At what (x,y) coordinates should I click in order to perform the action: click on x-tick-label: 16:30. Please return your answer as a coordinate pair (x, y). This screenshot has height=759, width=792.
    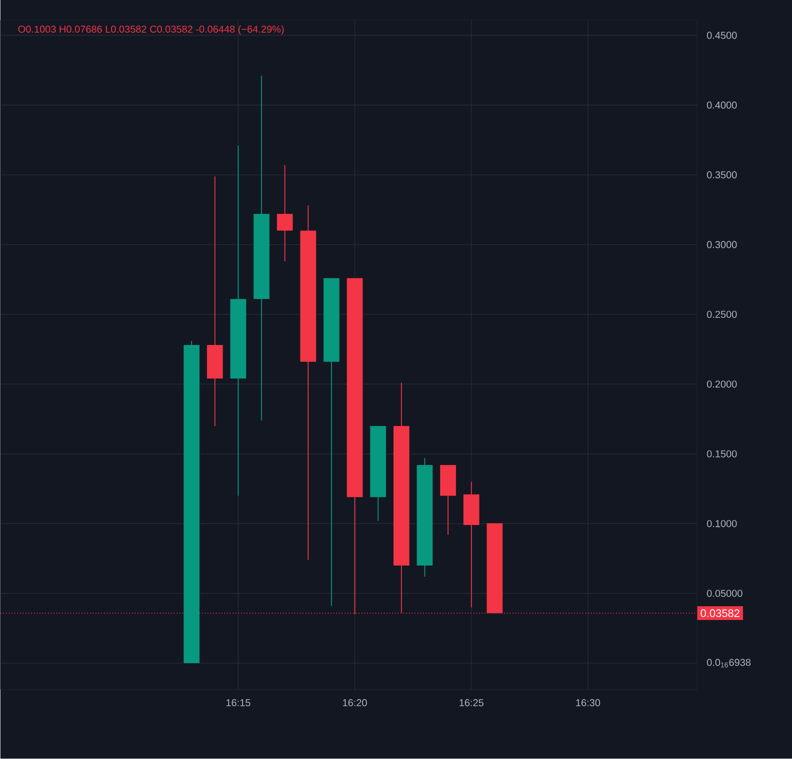
    Looking at the image, I should click on (588, 702).